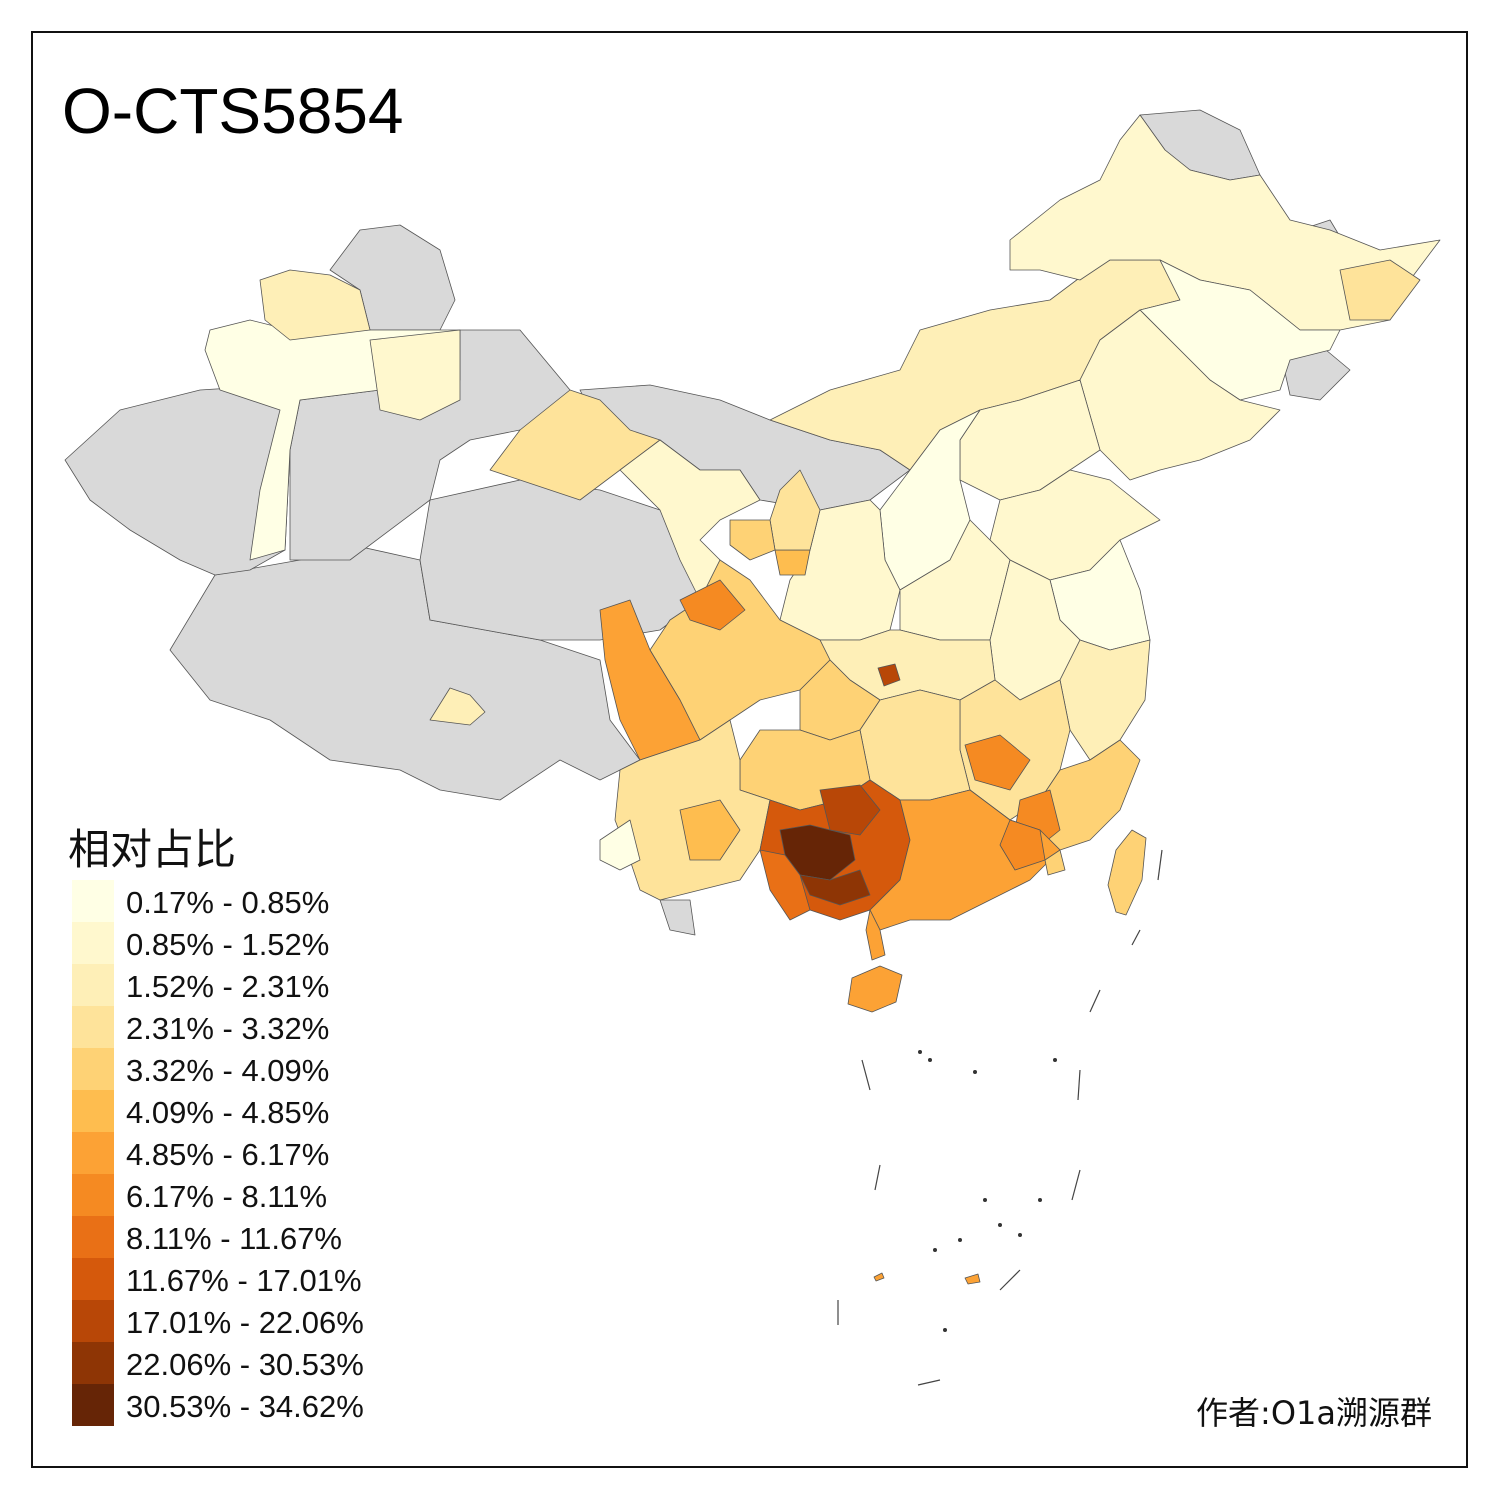 The image size is (1500, 1500). What do you see at coordinates (245, 1322) in the screenshot?
I see `legend-label: 17.01% - 22.06%` at bounding box center [245, 1322].